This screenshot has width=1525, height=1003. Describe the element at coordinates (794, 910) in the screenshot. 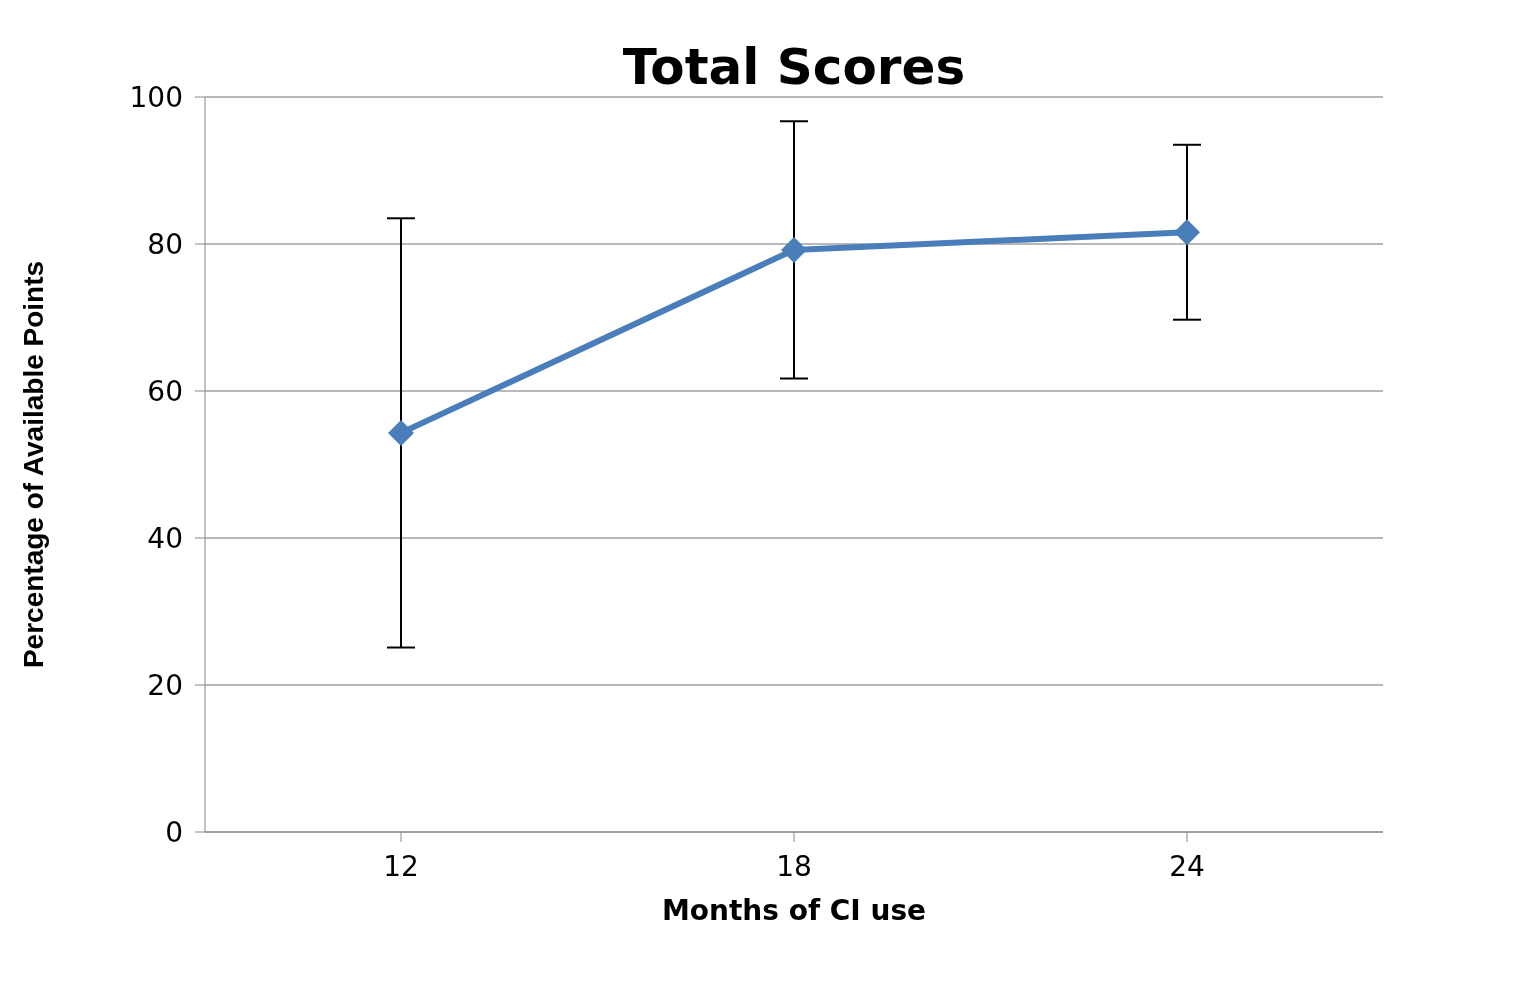

I see `x-axis-title: Months of CI use` at that location.